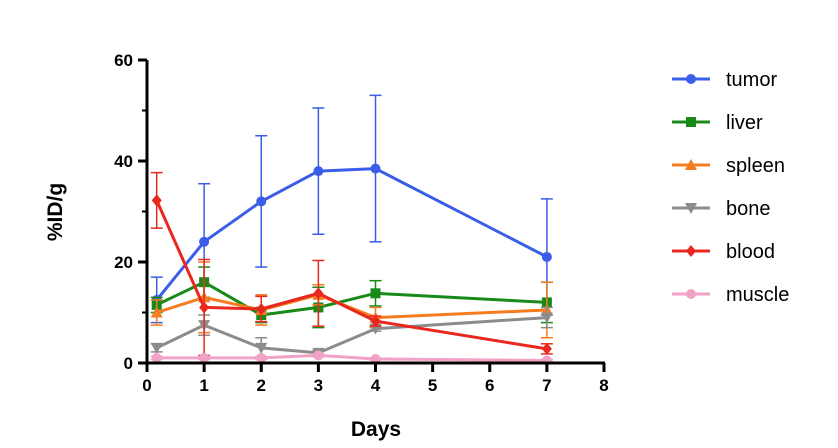 The height and width of the screenshot is (448, 838). What do you see at coordinates (123, 262) in the screenshot?
I see `y-tick-label: 20` at bounding box center [123, 262].